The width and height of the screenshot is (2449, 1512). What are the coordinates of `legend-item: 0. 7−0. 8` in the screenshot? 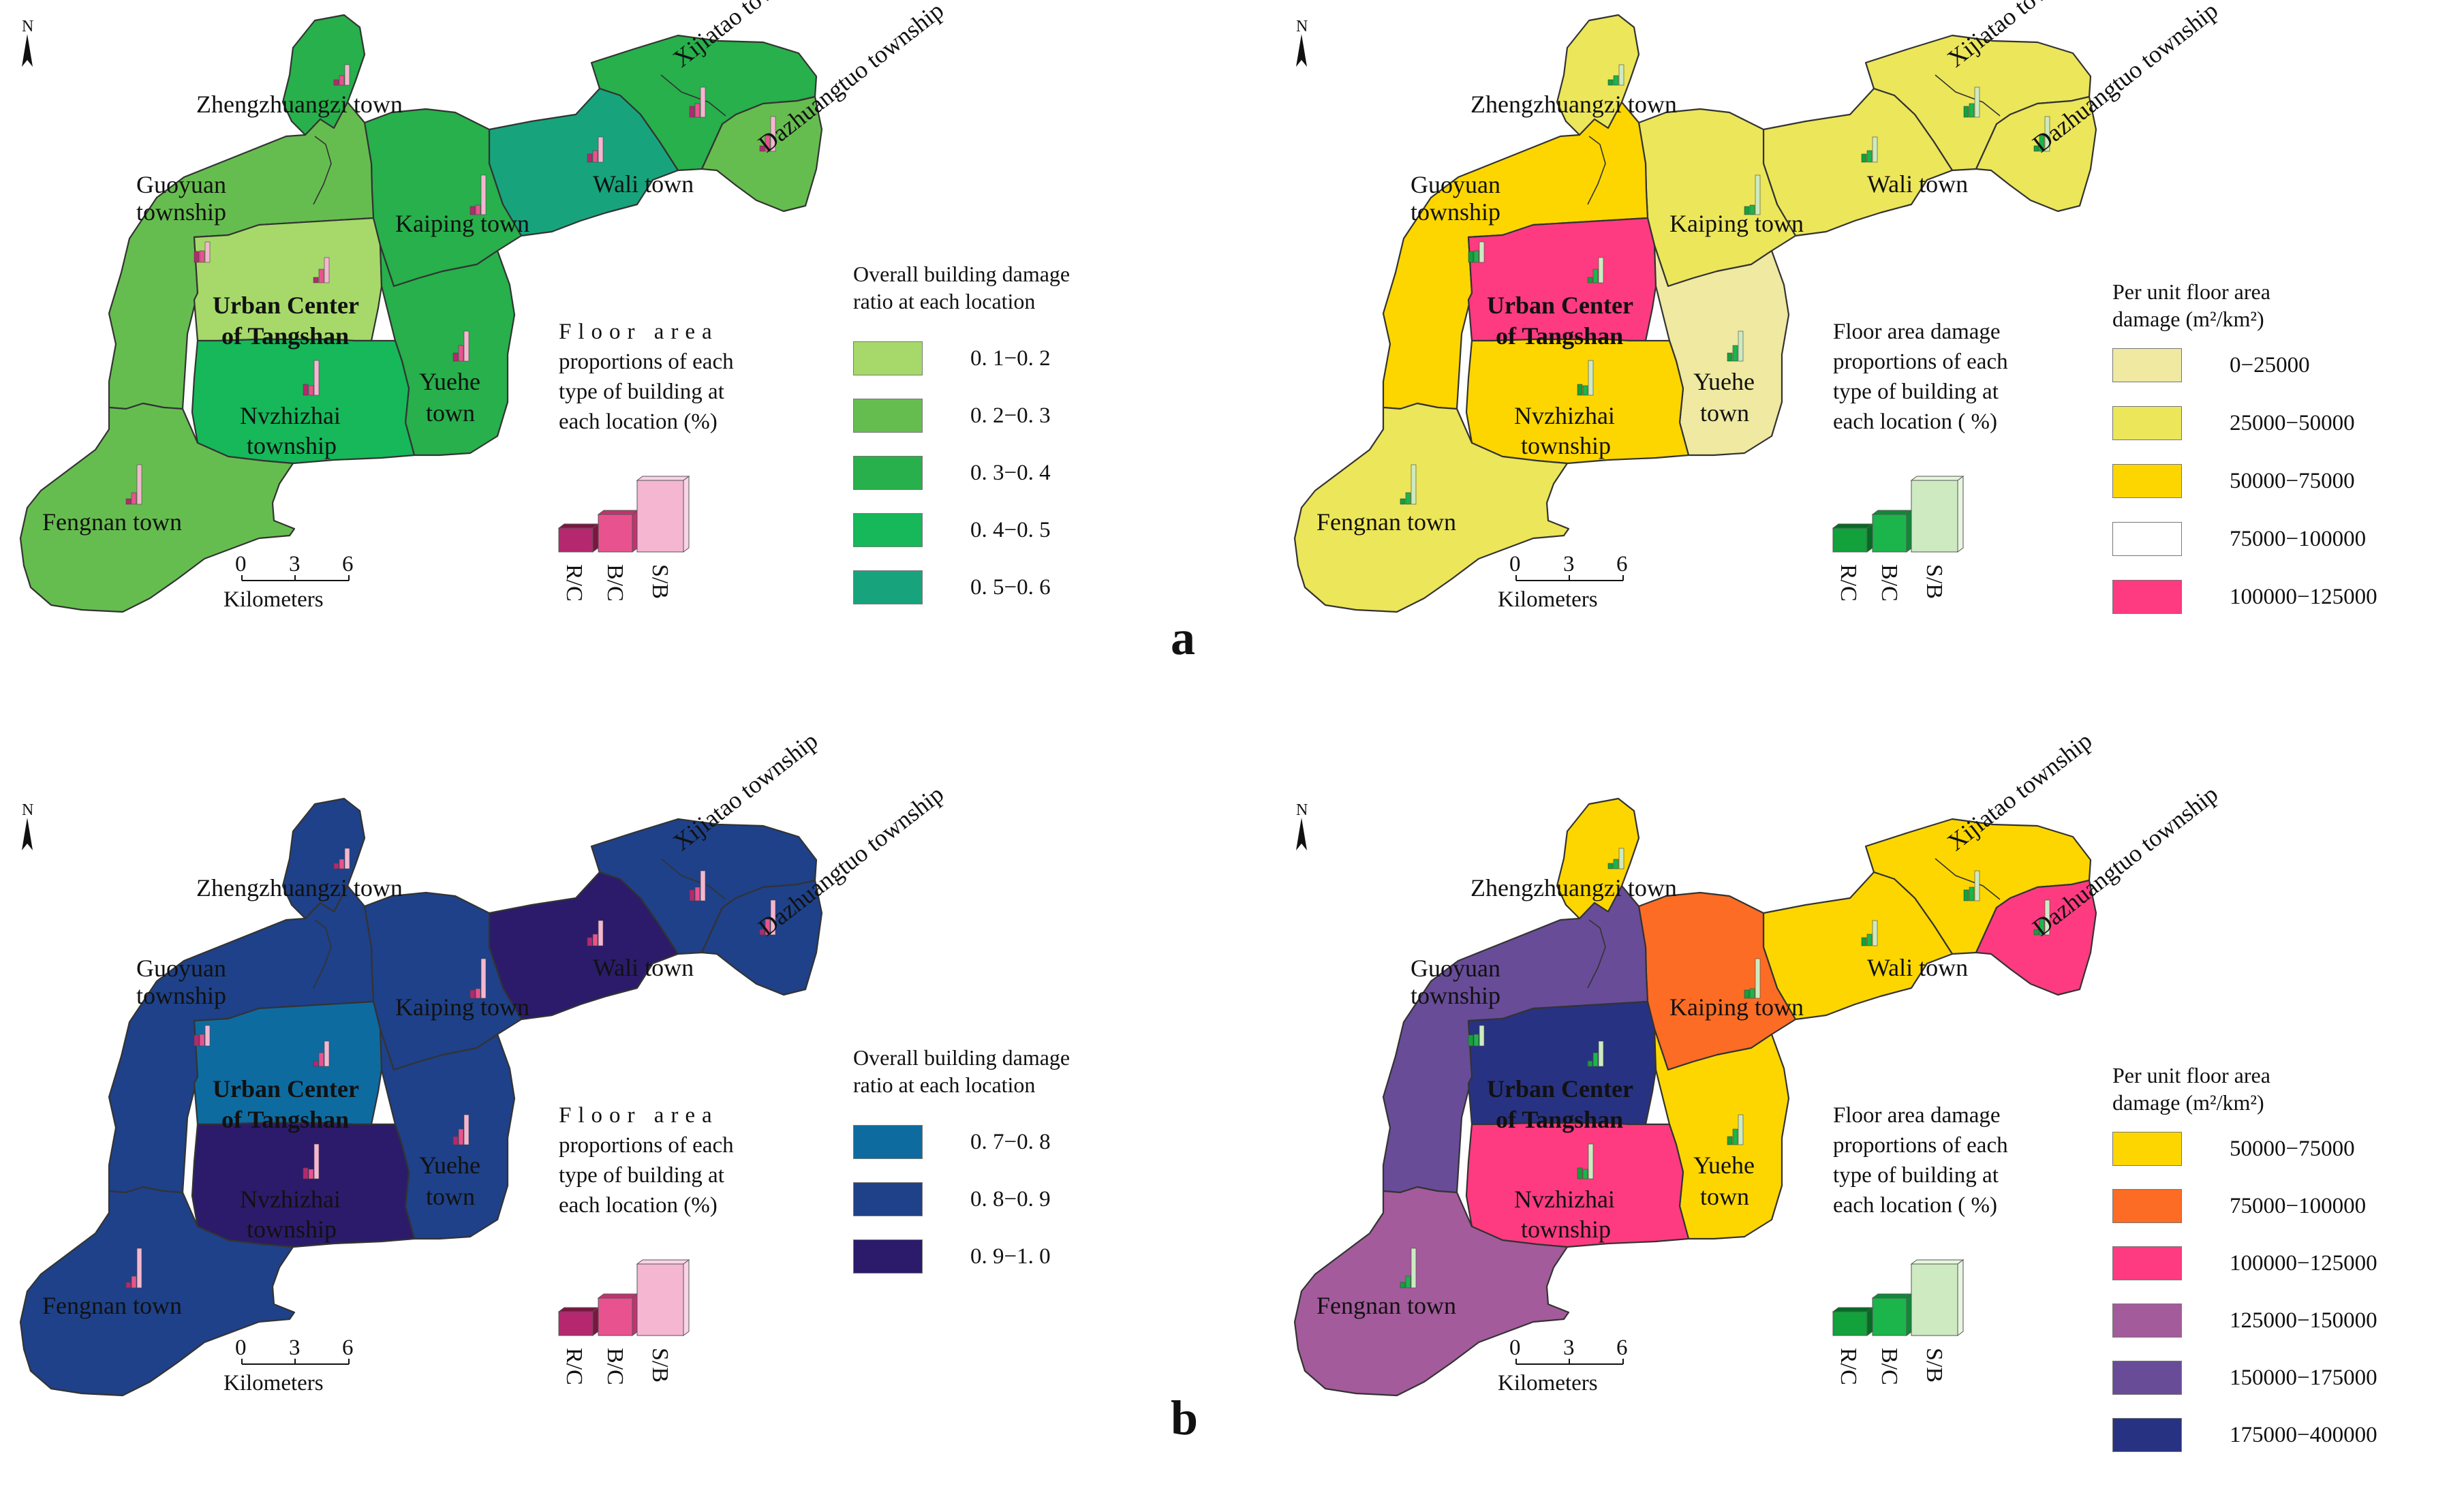 It's located at (952, 1142).